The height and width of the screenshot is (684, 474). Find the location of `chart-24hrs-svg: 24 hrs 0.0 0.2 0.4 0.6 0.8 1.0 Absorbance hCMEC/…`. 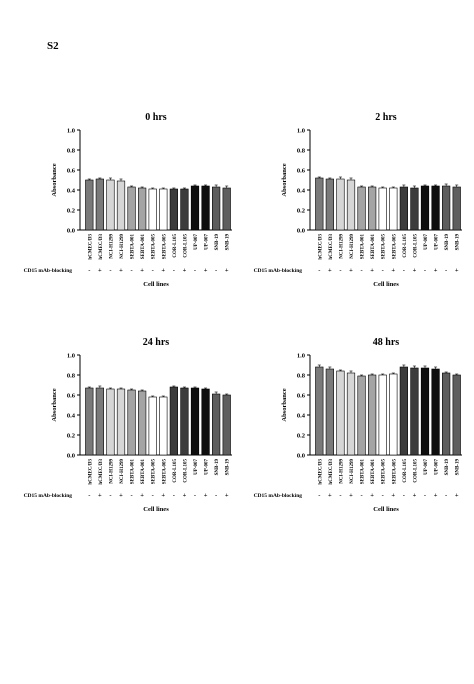

chart-24hrs-svg: 24 hrs 0.0 0.2 0.4 0.6 0.8 1.0 Absorbance hCMEC/… is located at coordinates (128, 425).